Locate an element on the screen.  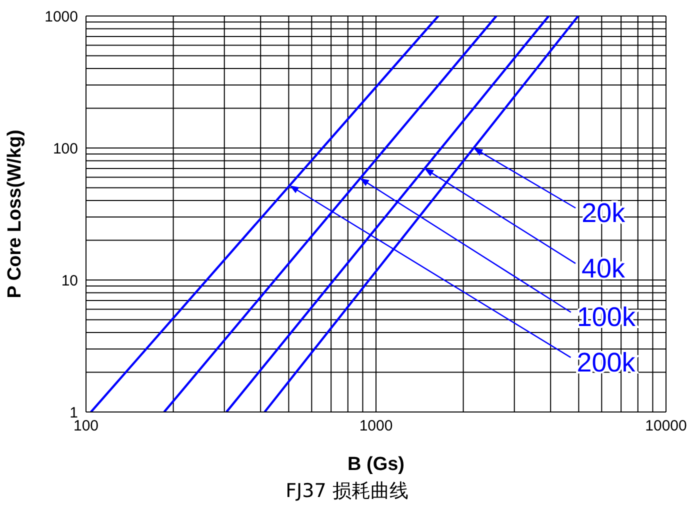
y-tick-label: 1000 is located at coordinates (61, 17).